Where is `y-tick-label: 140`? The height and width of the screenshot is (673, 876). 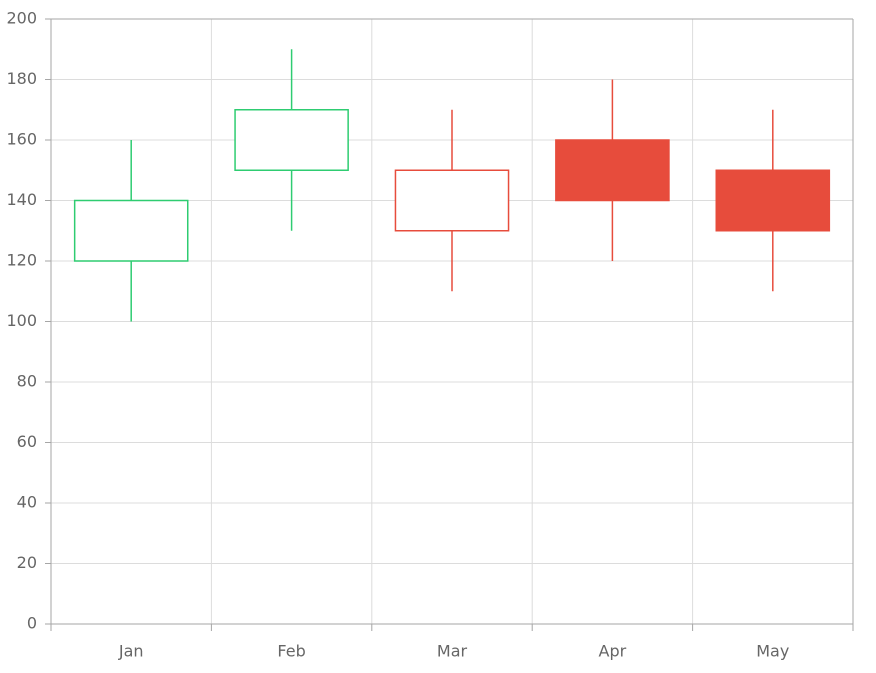
y-tick-label: 140 is located at coordinates (21, 199).